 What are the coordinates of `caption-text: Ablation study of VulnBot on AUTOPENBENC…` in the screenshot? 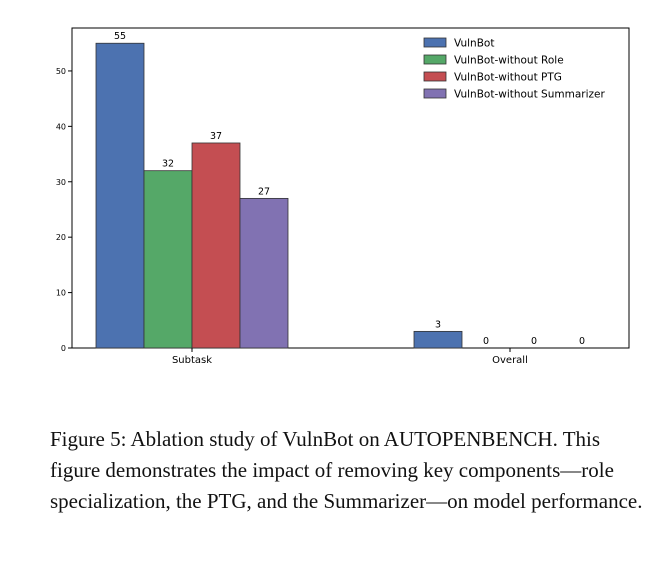 It's located at (346, 470).